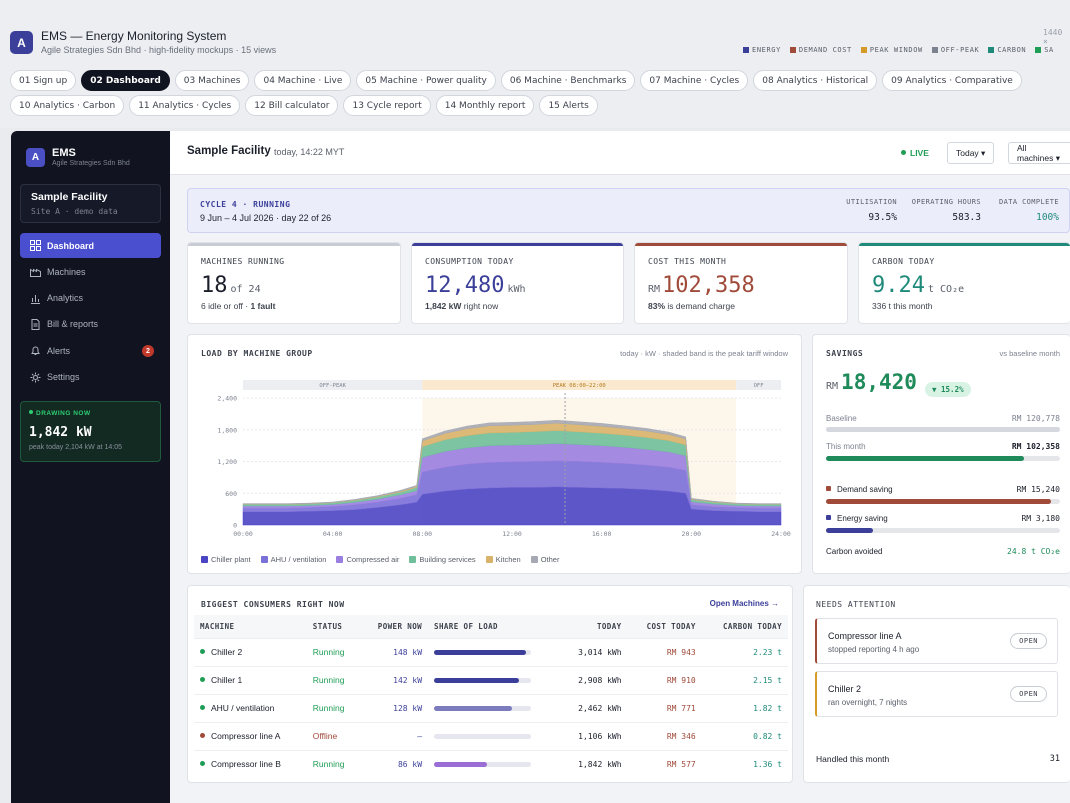 The height and width of the screenshot is (803, 1070). Describe the element at coordinates (185, 105) in the screenshot. I see `tab-view: 11 Analytics · Cycles` at that location.